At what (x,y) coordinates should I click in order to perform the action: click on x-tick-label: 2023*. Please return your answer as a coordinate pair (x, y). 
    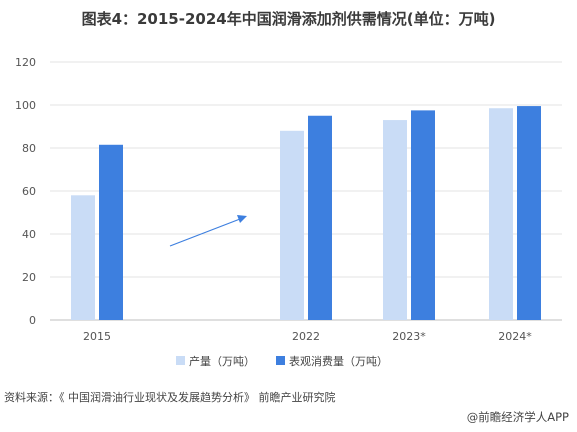
    Looking at the image, I should click on (409, 336).